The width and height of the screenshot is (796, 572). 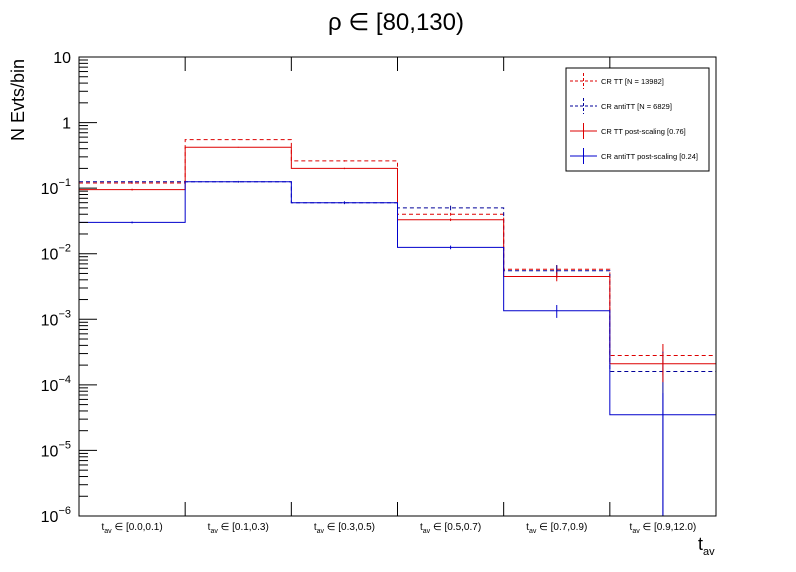 What do you see at coordinates (450, 528) in the screenshot?
I see `x-tick-label: tav ∈ [0.5,0.7)` at bounding box center [450, 528].